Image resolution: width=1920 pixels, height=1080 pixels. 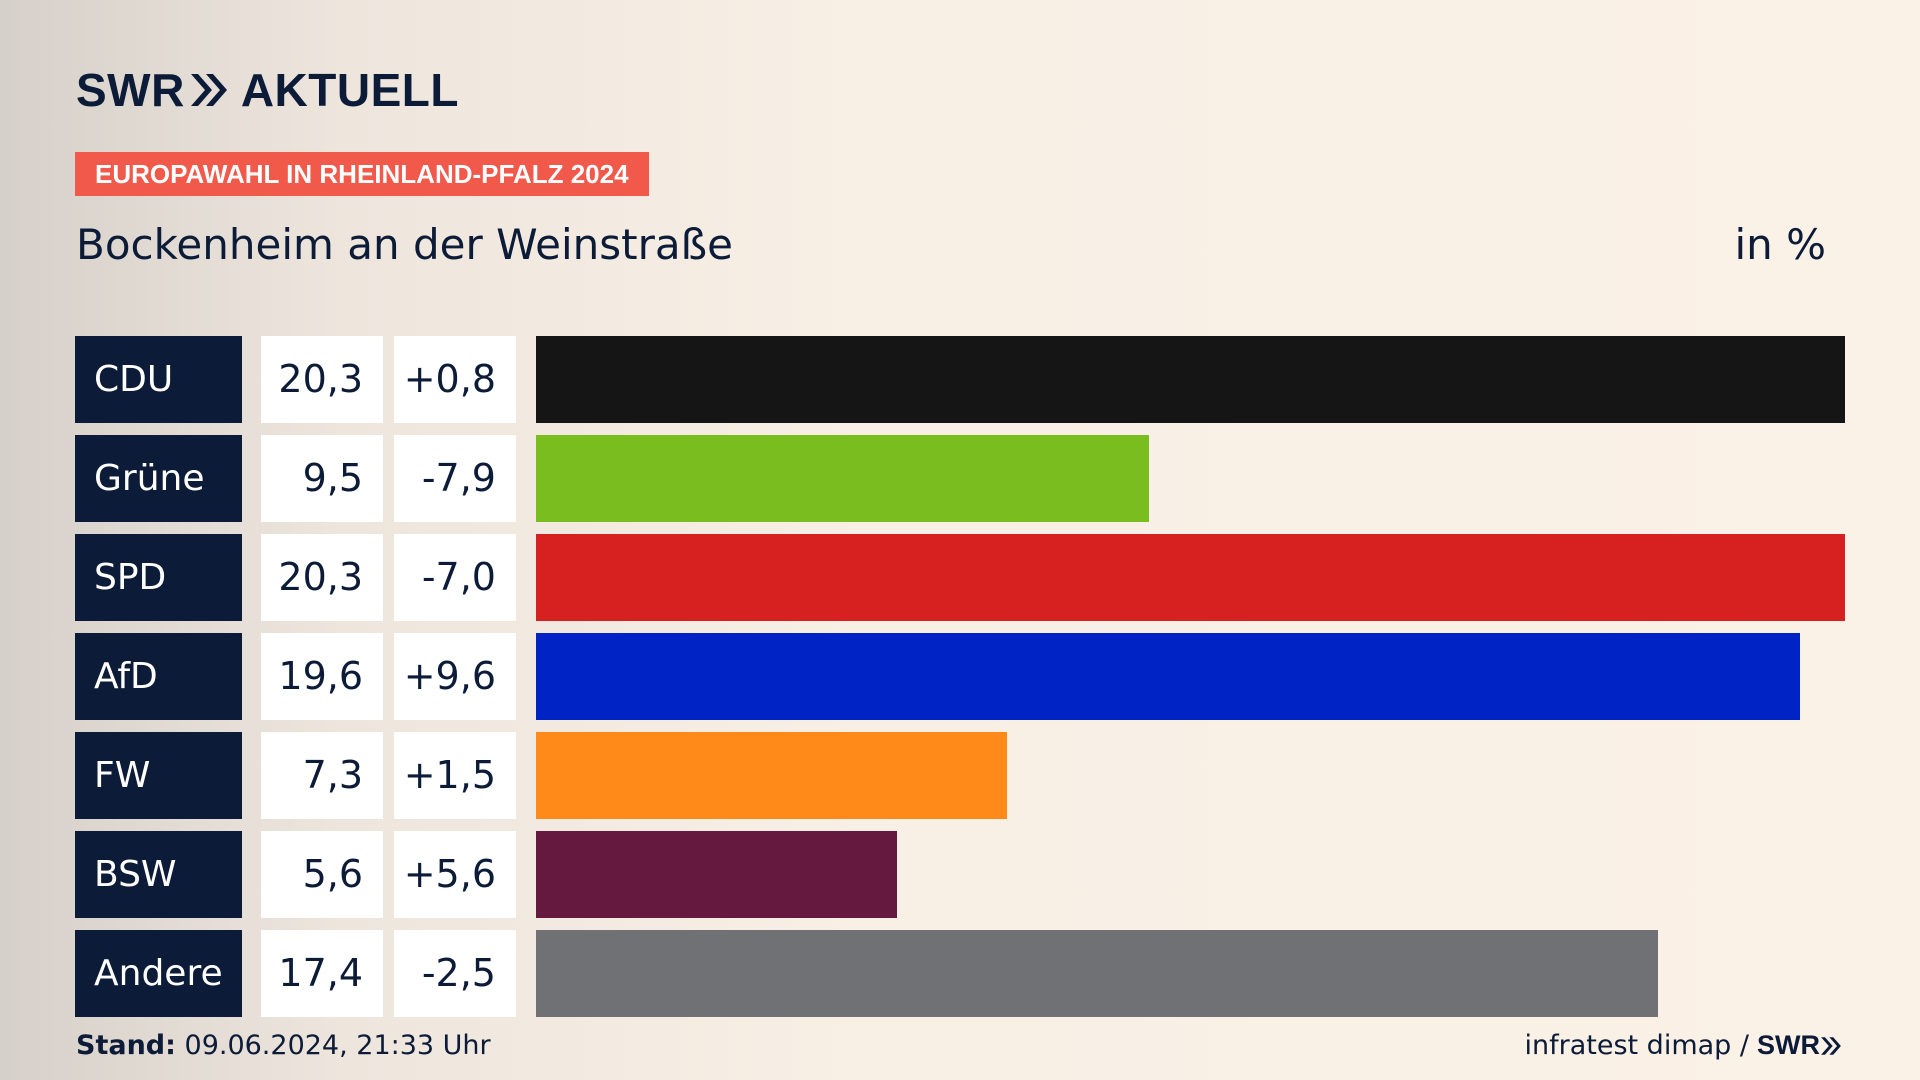 I want to click on vote-share-value: 9,5, so click(x=322, y=478).